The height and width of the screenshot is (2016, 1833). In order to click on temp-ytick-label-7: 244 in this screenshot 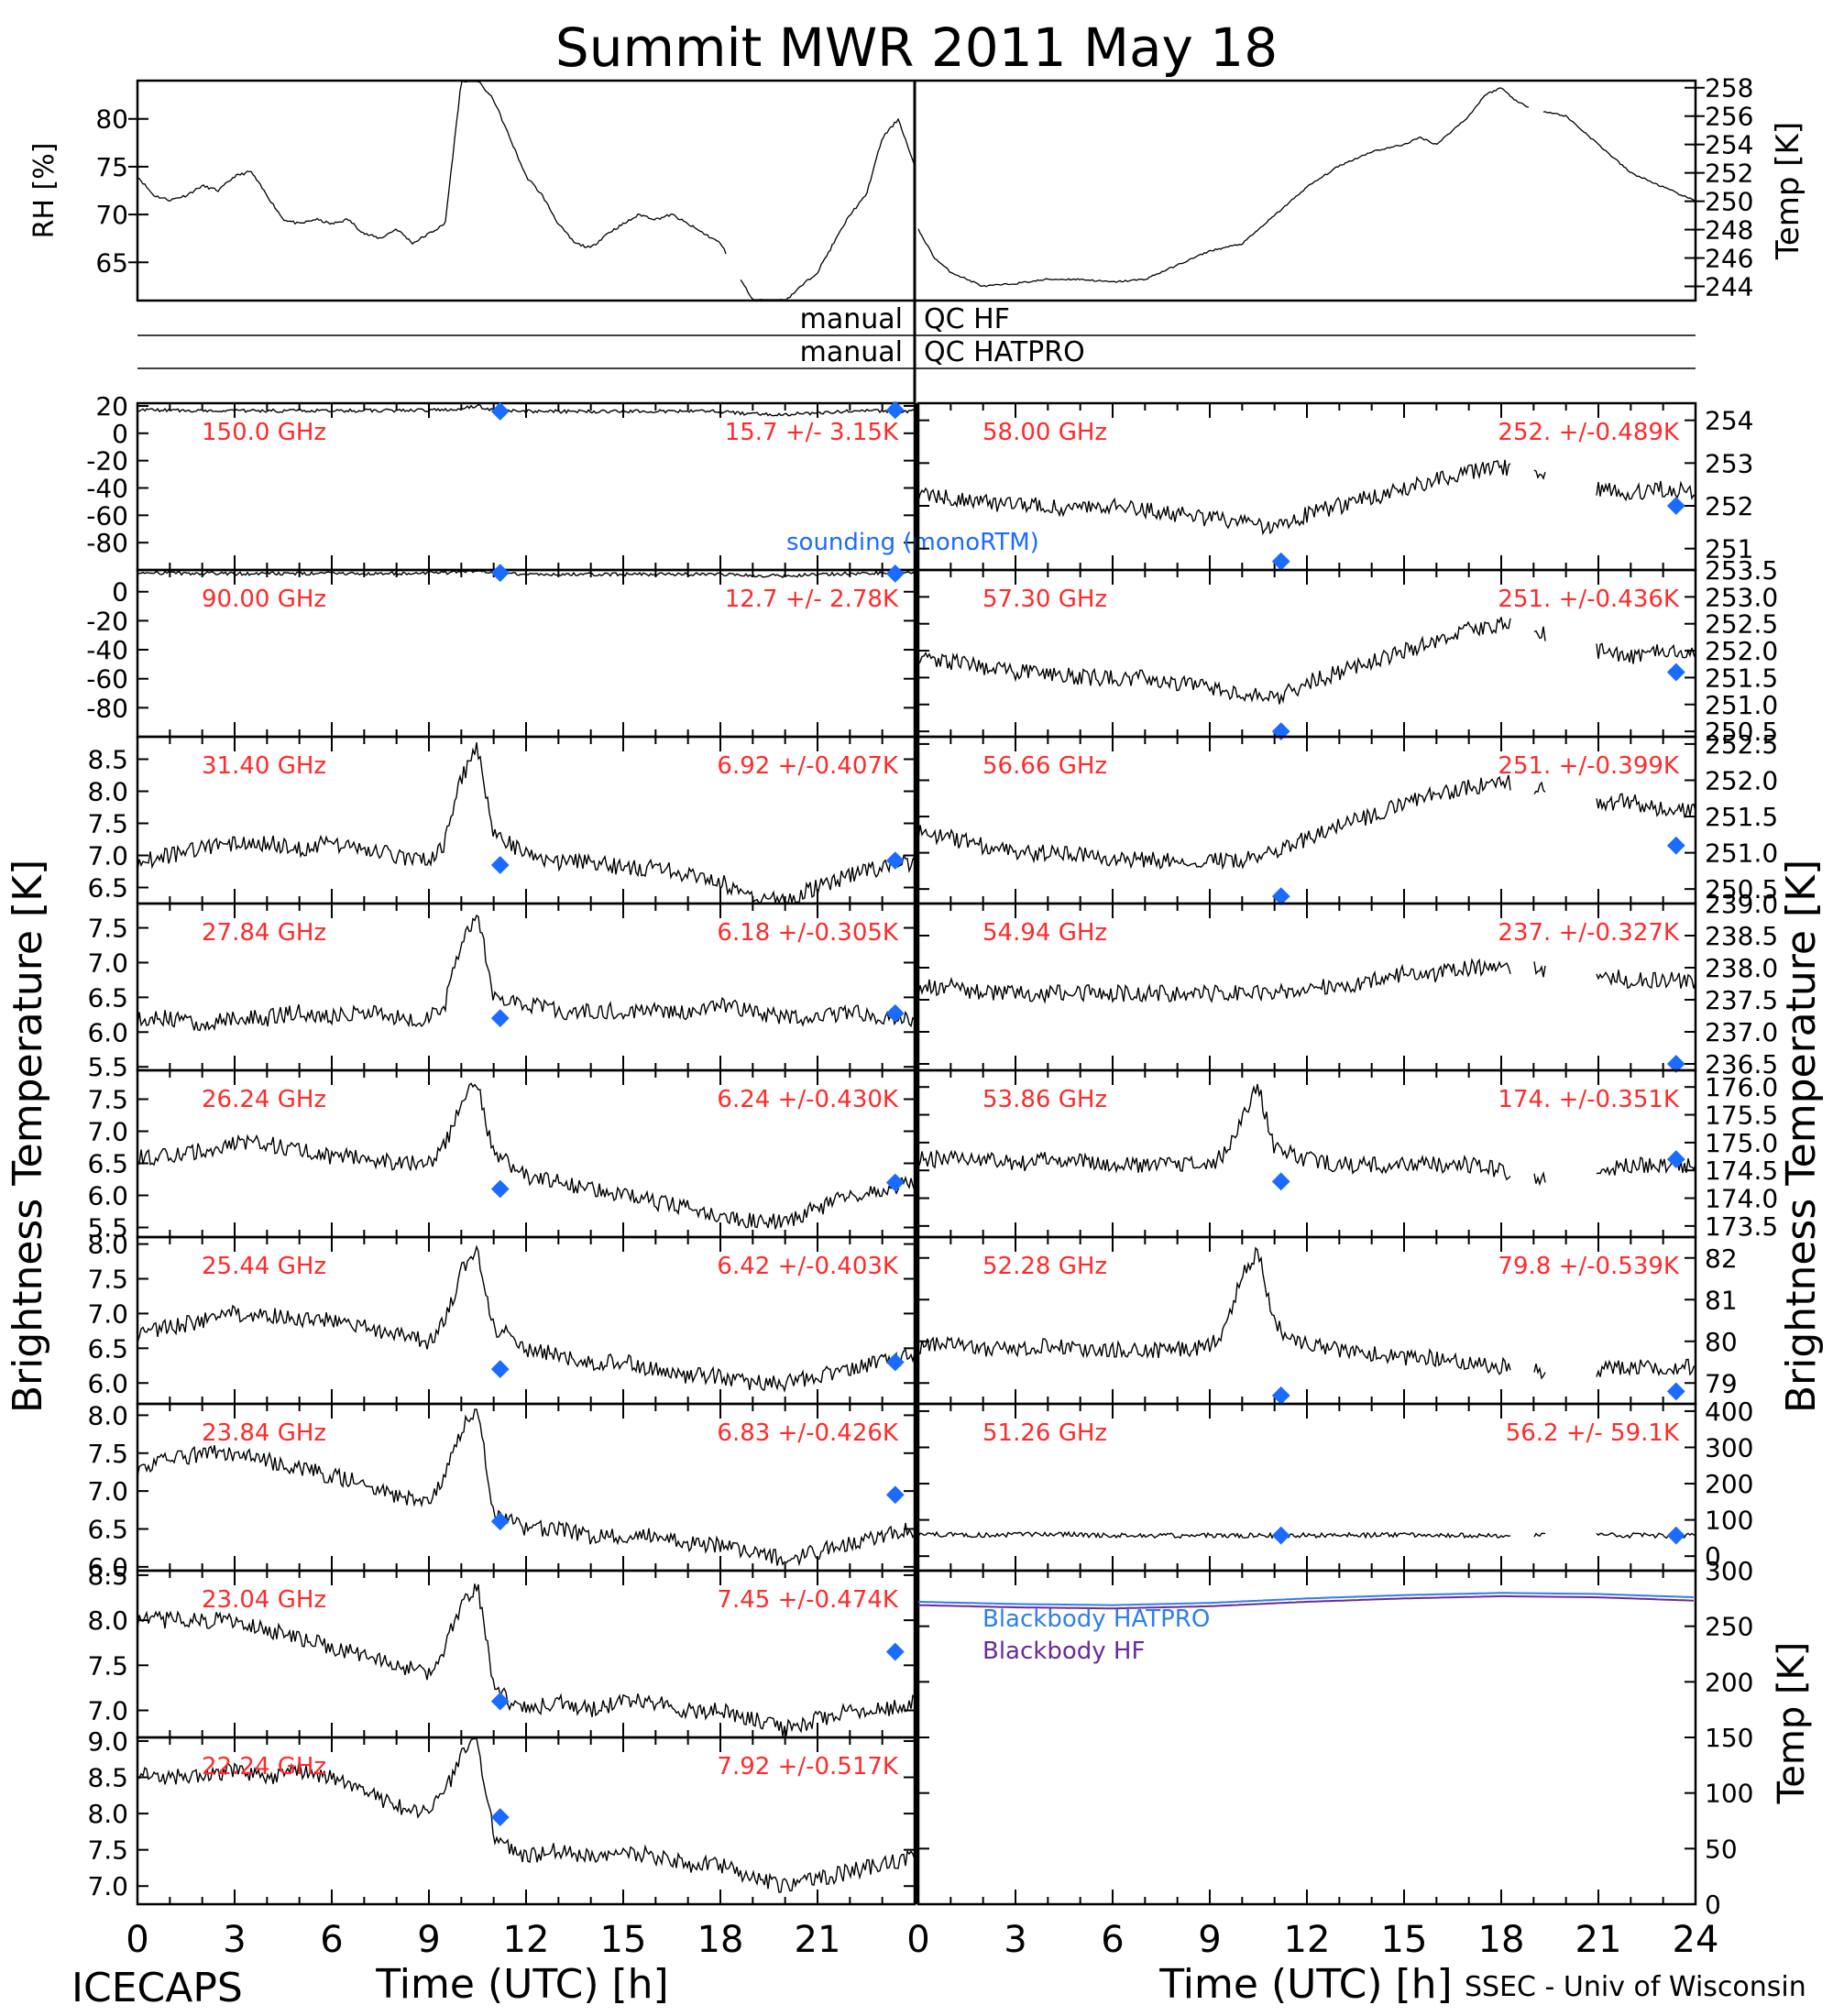, I will do `click(1729, 287)`.